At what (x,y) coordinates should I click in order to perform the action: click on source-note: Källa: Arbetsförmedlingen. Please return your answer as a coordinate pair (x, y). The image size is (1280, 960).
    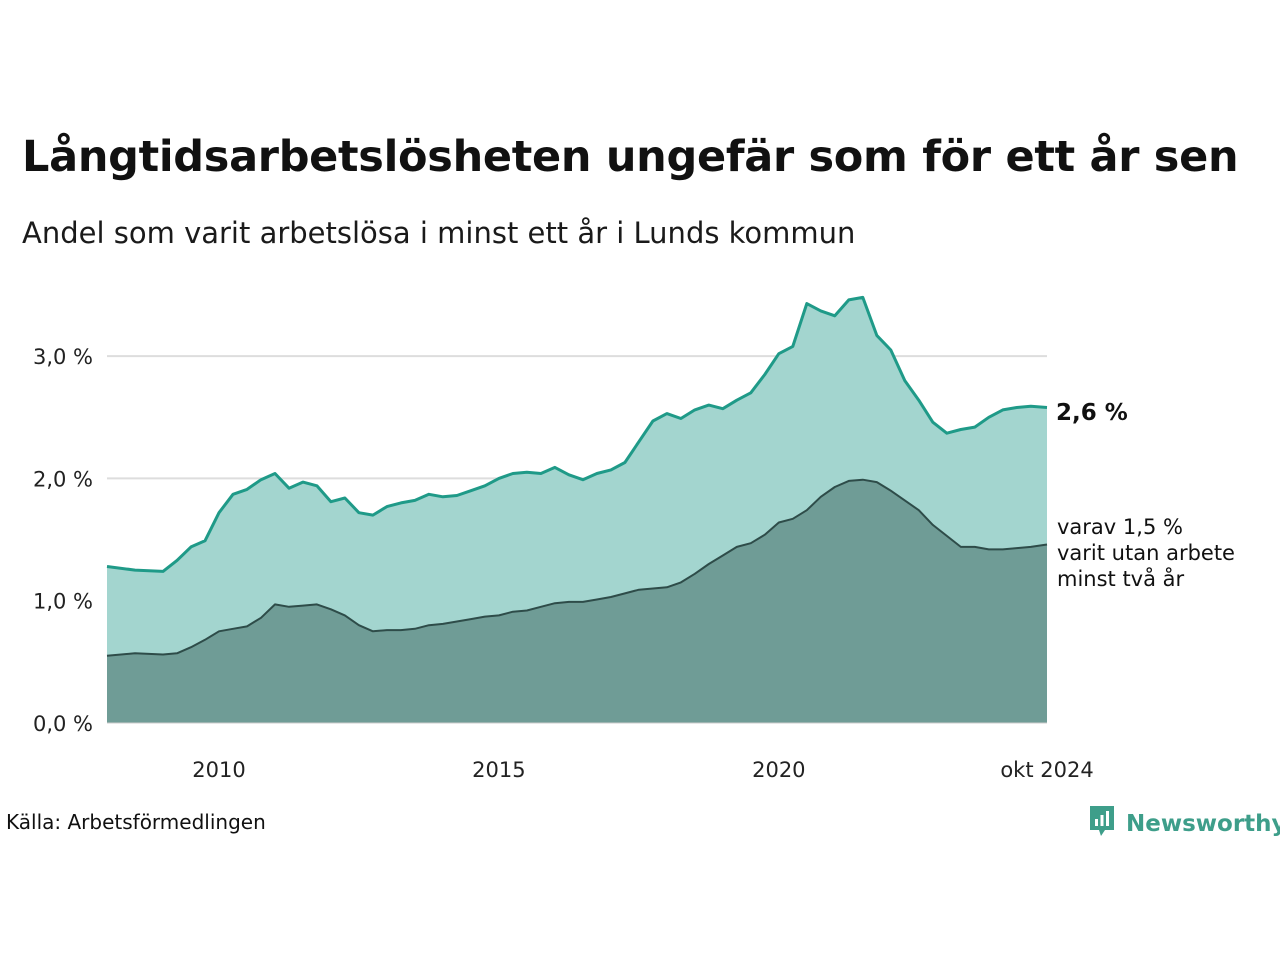
    Looking at the image, I should click on (136, 822).